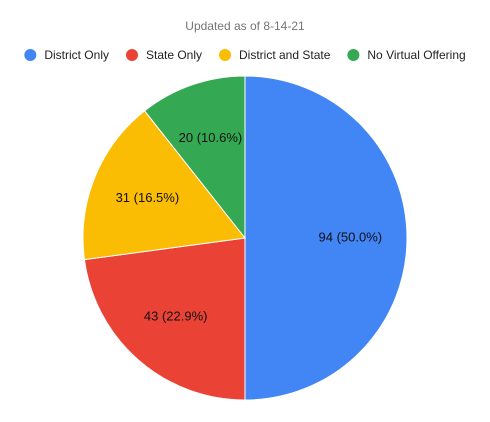  What do you see at coordinates (148, 197) in the screenshot?
I see `slice-label: 31 (16.5%)` at bounding box center [148, 197].